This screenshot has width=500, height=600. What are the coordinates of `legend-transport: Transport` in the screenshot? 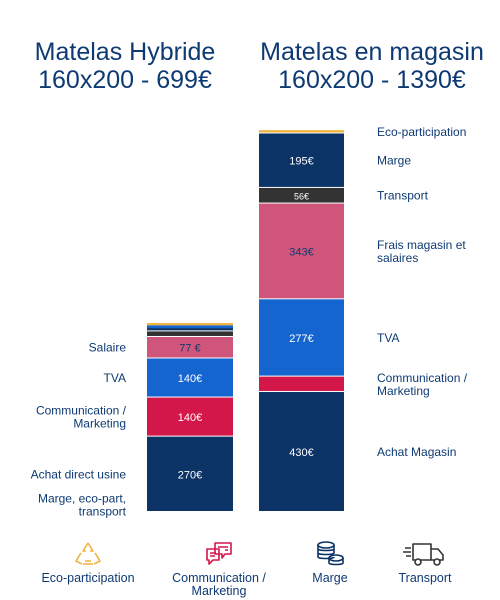 It's located at (425, 562).